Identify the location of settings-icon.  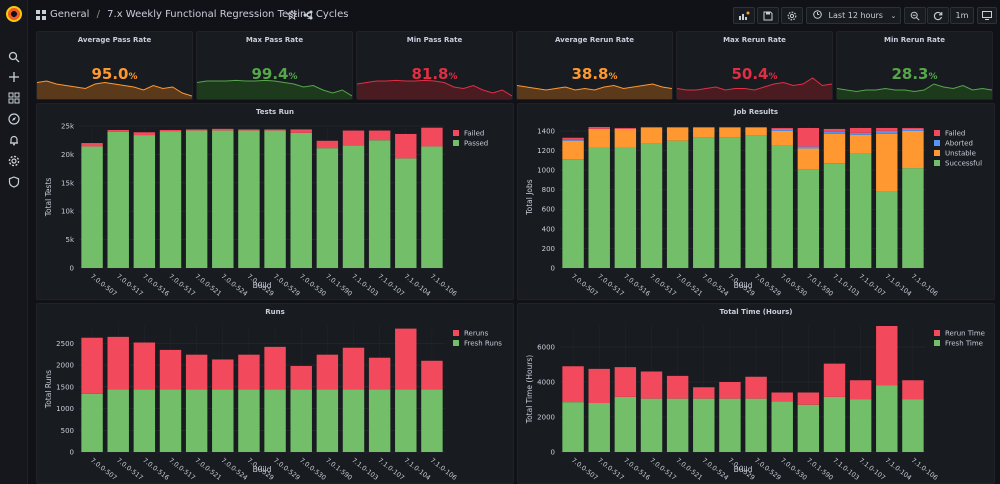
(14, 161).